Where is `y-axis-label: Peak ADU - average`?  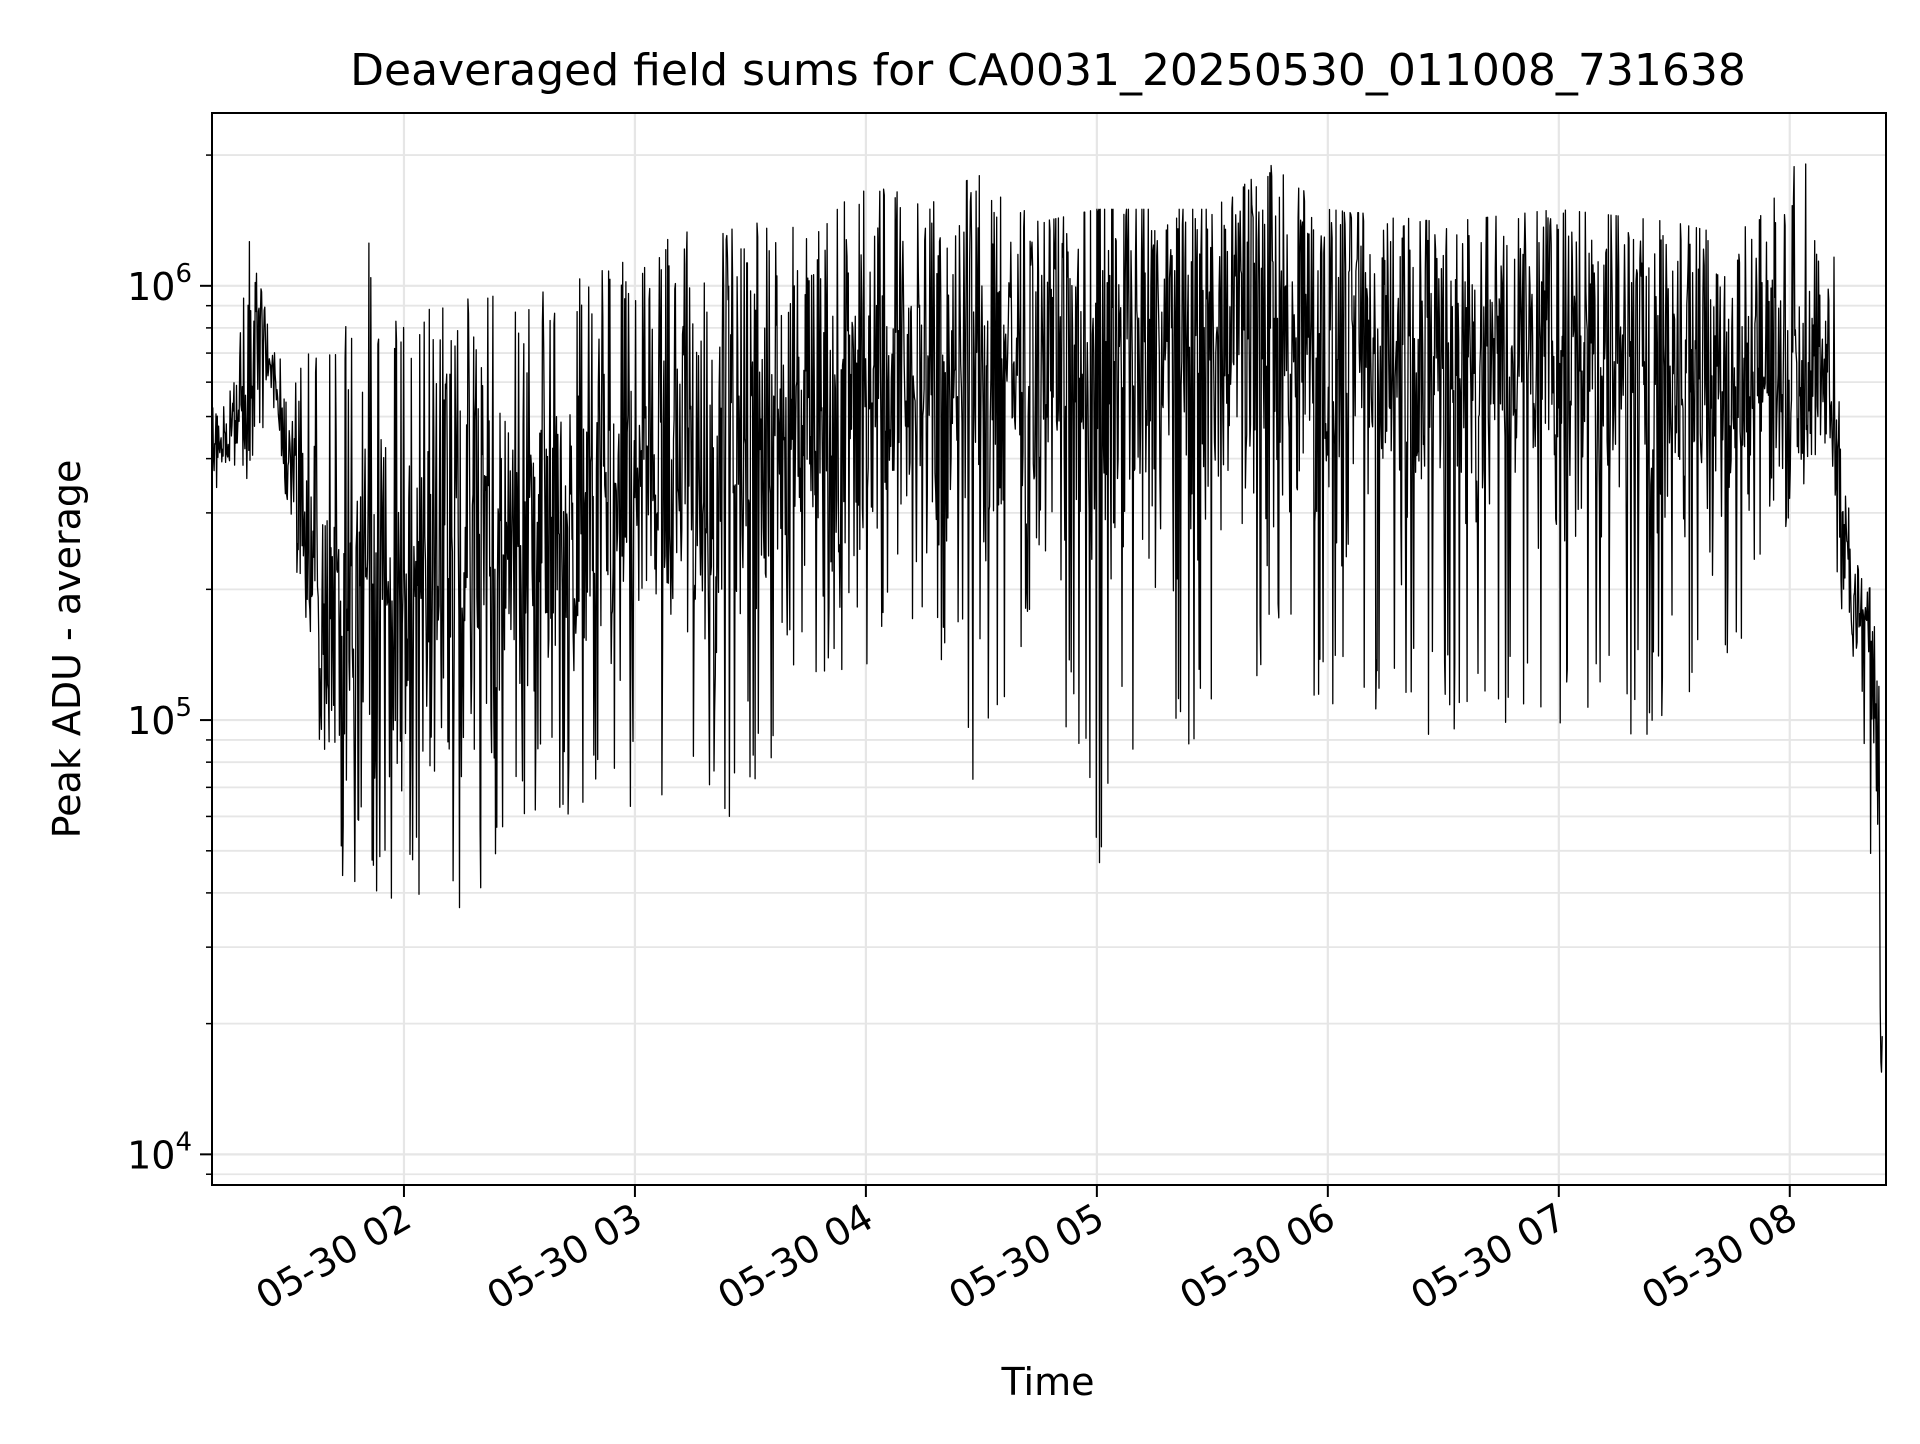 y-axis-label: Peak ADU - average is located at coordinates (67, 649).